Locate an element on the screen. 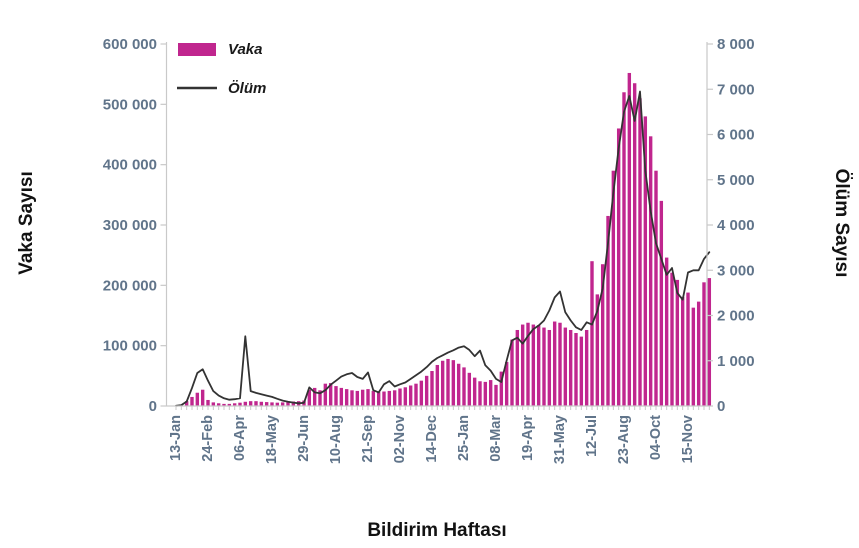 This screenshot has height=548, width=859. y-axis-left-title: Vaka Sayısı is located at coordinates (26, 223).